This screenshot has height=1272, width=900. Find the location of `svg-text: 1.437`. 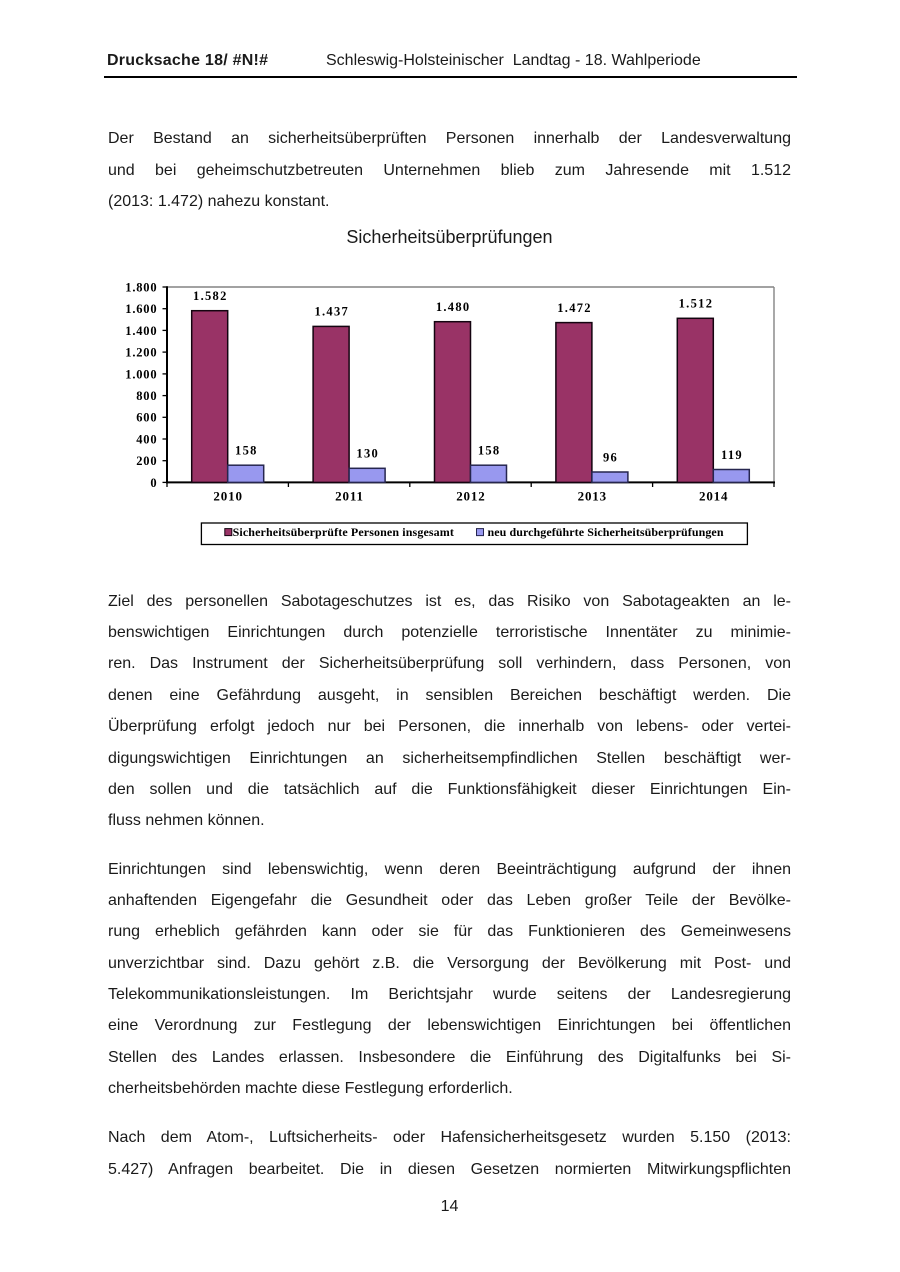

svg-text: 1.437 is located at coordinates (331, 312).